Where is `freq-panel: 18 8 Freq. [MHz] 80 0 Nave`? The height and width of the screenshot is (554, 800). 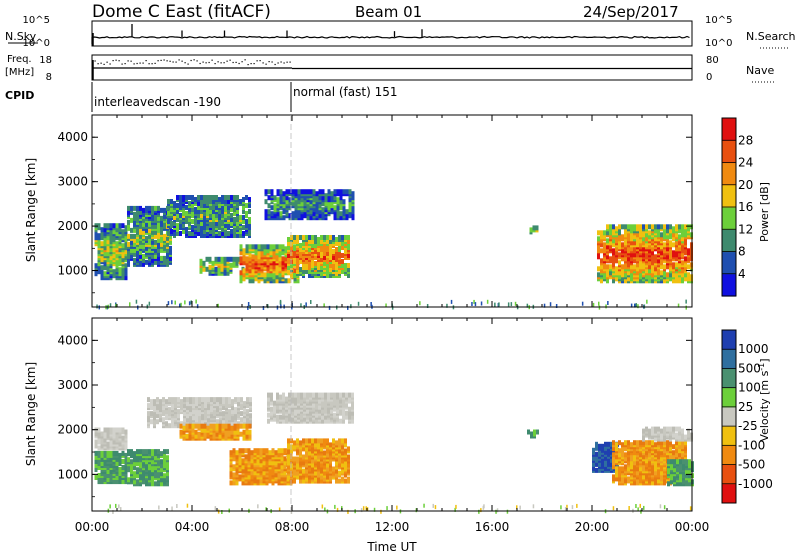 freq-panel: 18 8 Freq. [MHz] 80 0 Nave is located at coordinates (390, 68).